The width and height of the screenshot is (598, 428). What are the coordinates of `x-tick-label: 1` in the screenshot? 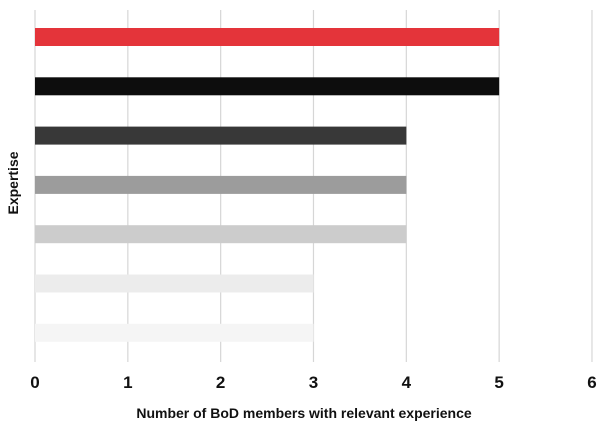 It's located at (127, 382).